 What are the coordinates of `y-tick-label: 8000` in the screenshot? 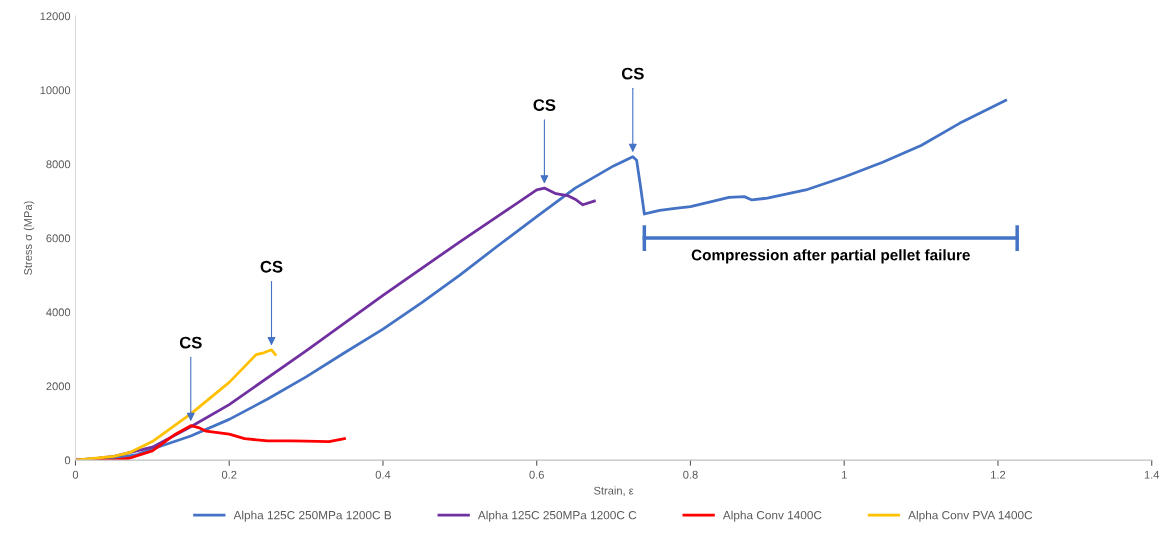 It's located at (58, 164).